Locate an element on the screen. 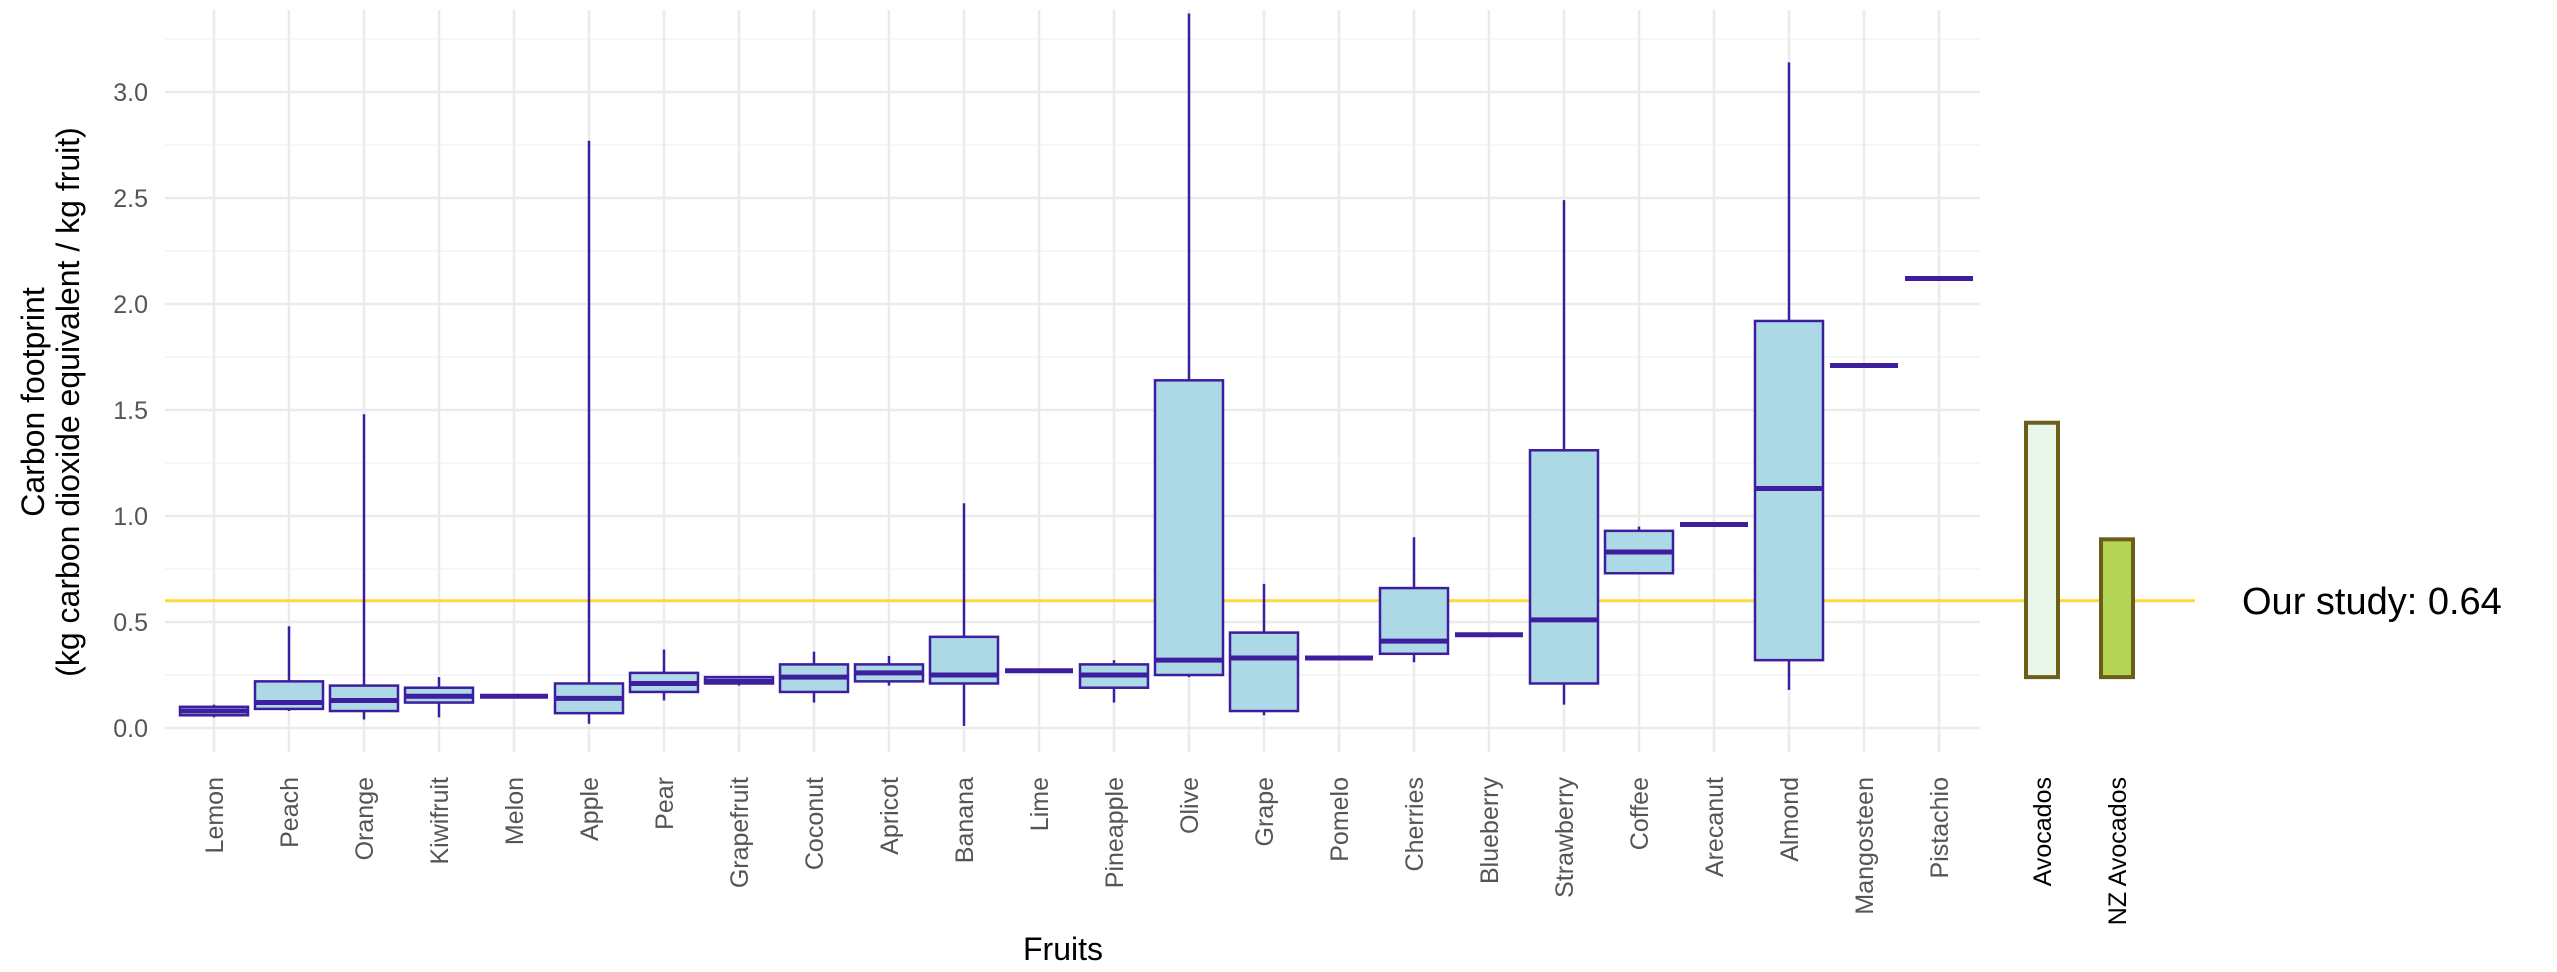 The height and width of the screenshot is (972, 2557). box-orange is located at coordinates (364, 567).